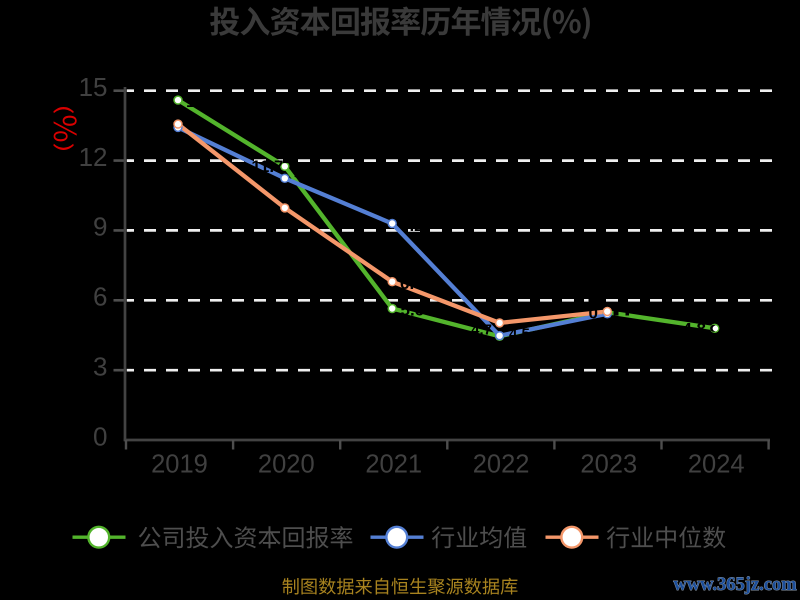 This screenshot has width=800, height=600. I want to click on svg-text: 2022, so click(501, 465).